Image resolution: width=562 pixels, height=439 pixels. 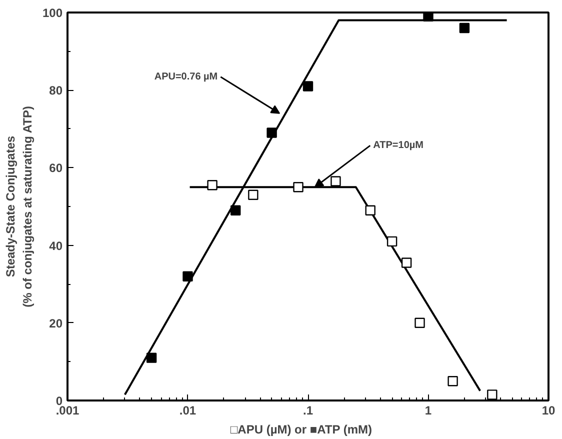 What do you see at coordinates (187, 411) in the screenshot?
I see `x-tick-label: .01` at bounding box center [187, 411].